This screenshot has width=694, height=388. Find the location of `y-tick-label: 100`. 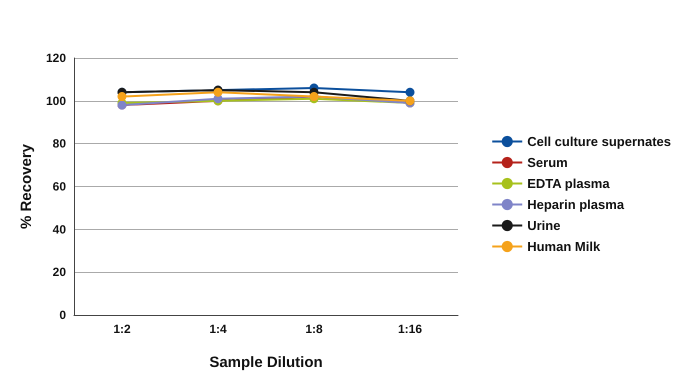

y-tick-label: 100 is located at coordinates (56, 101).